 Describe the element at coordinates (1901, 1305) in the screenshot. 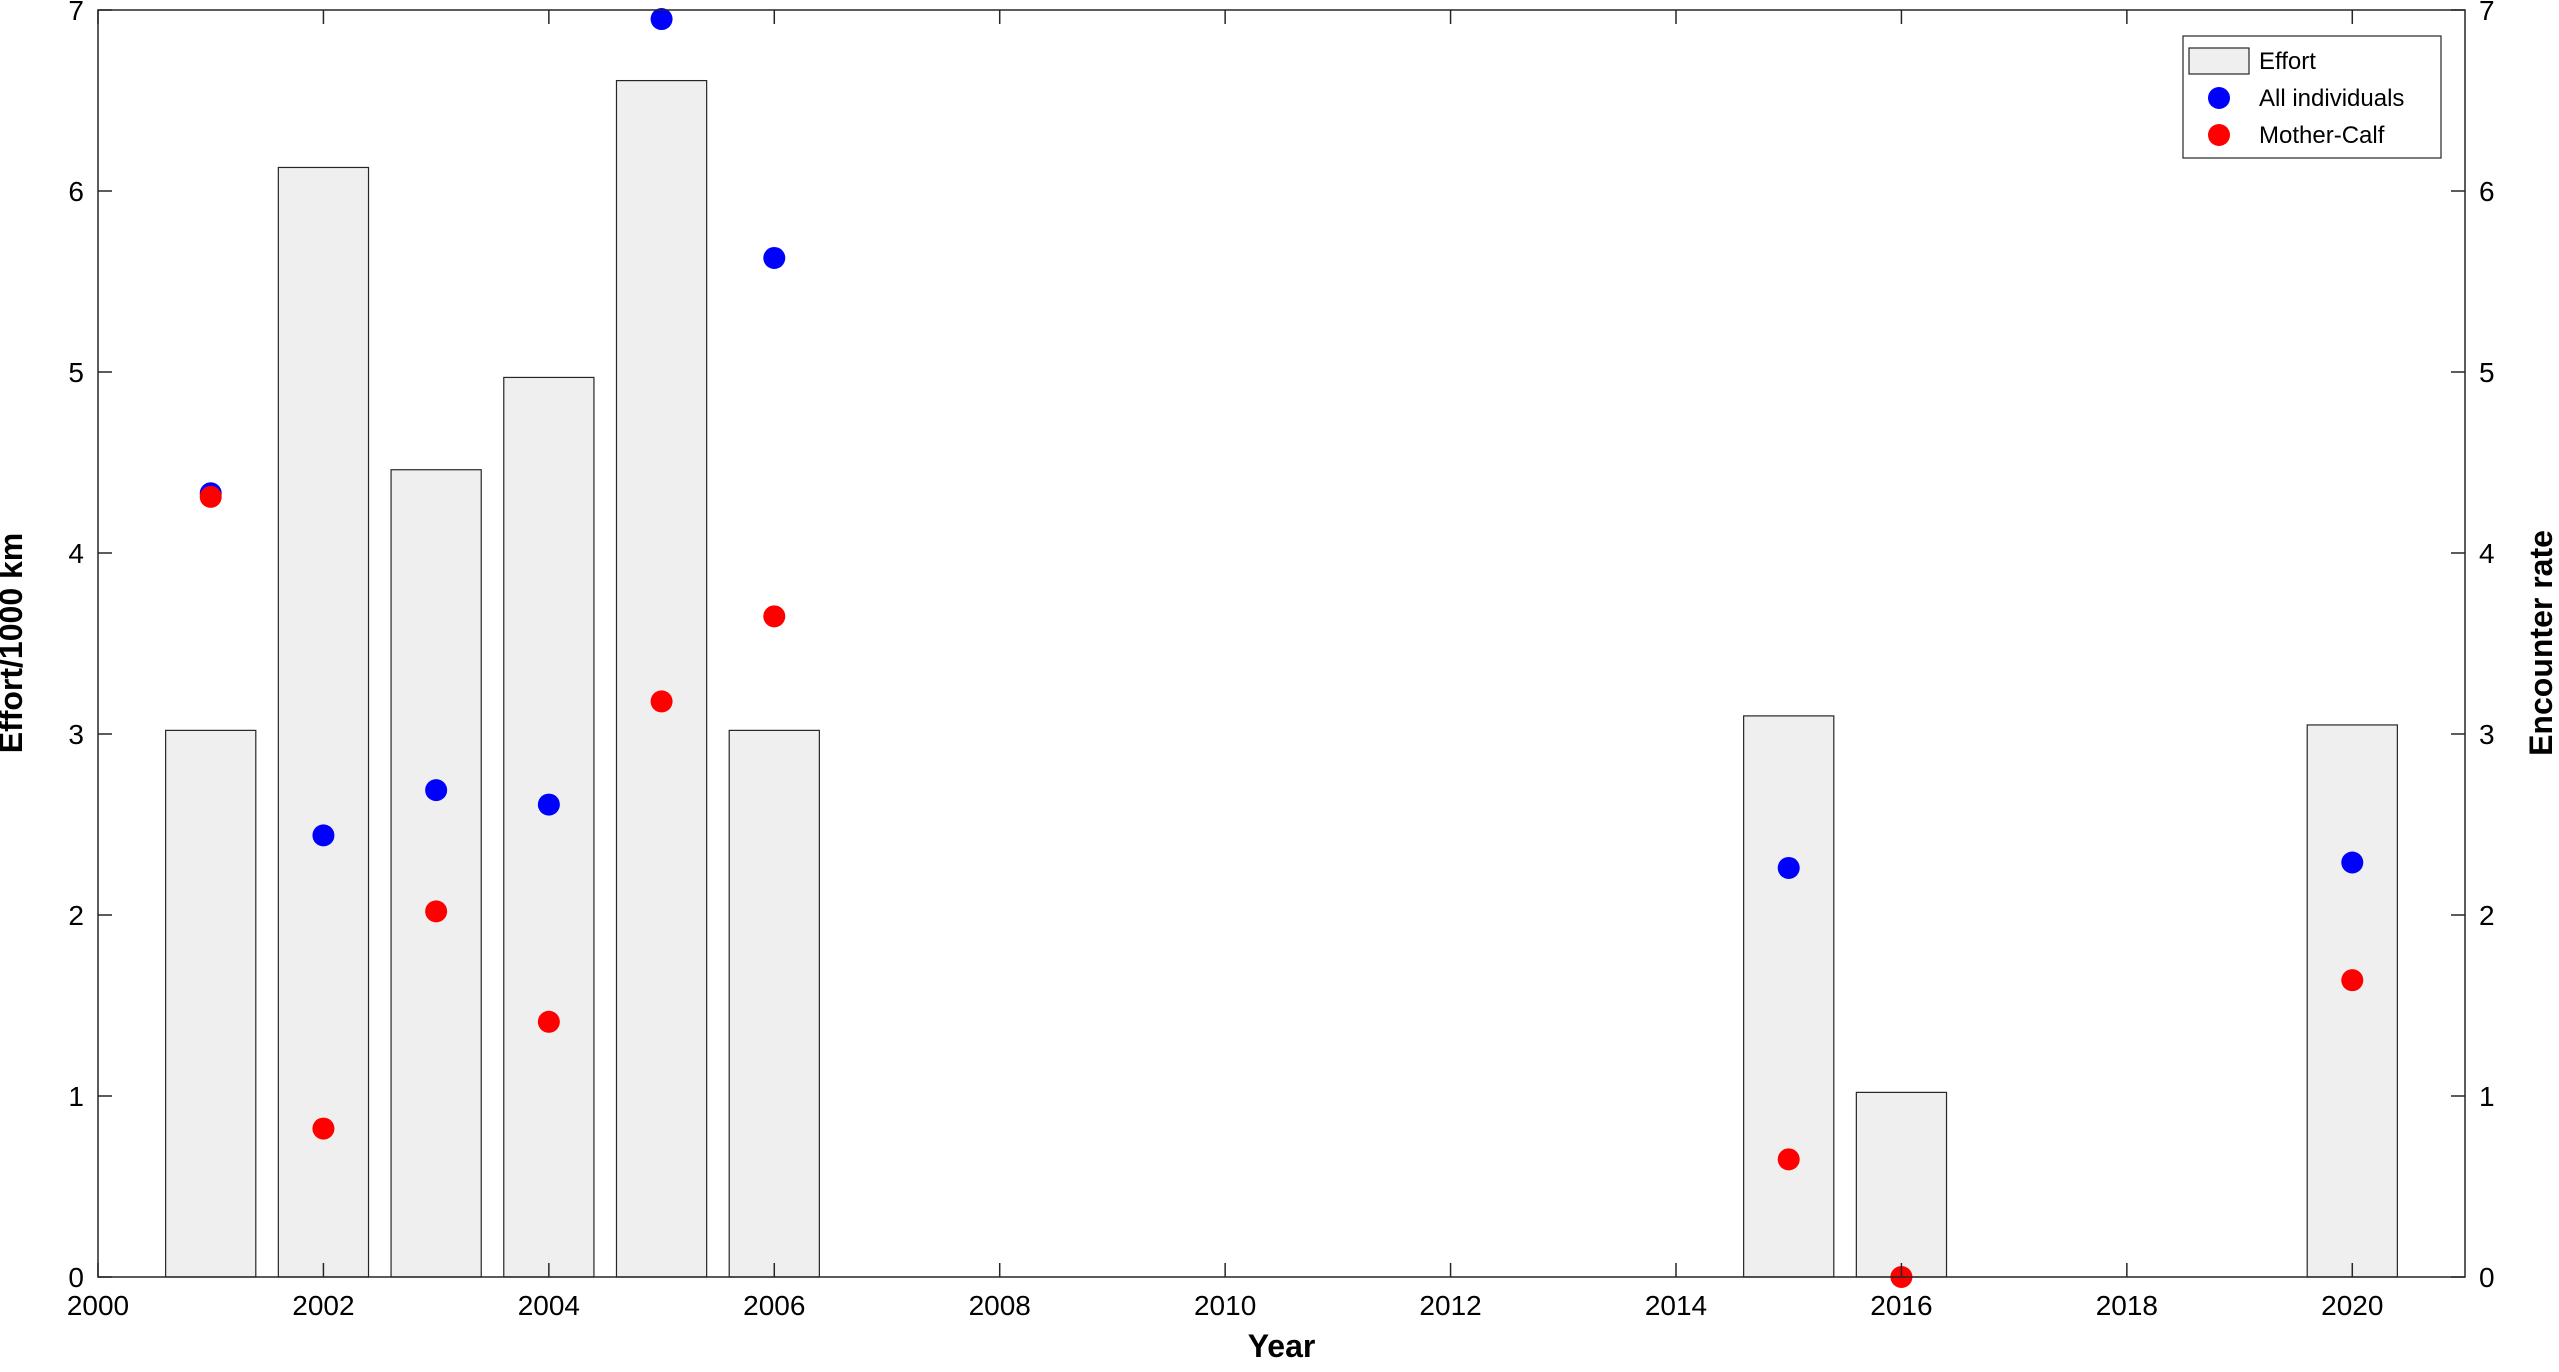

I see `x-tick-label: 2016` at that location.